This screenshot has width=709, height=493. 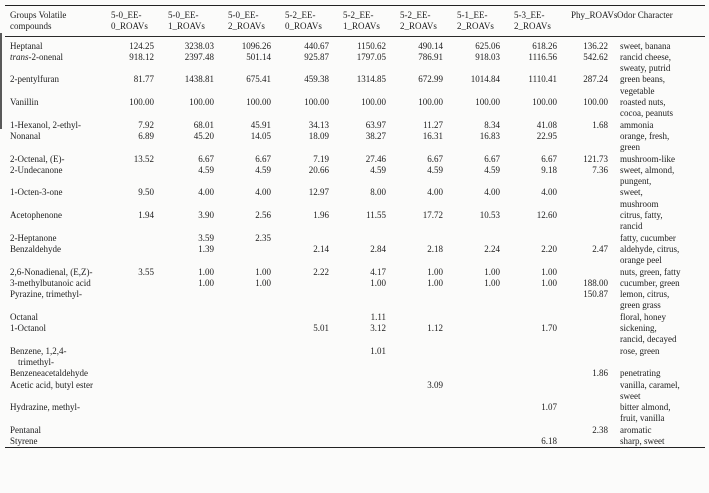 What do you see at coordinates (31, 26) in the screenshot?
I see `col-header-line: compounds` at bounding box center [31, 26].